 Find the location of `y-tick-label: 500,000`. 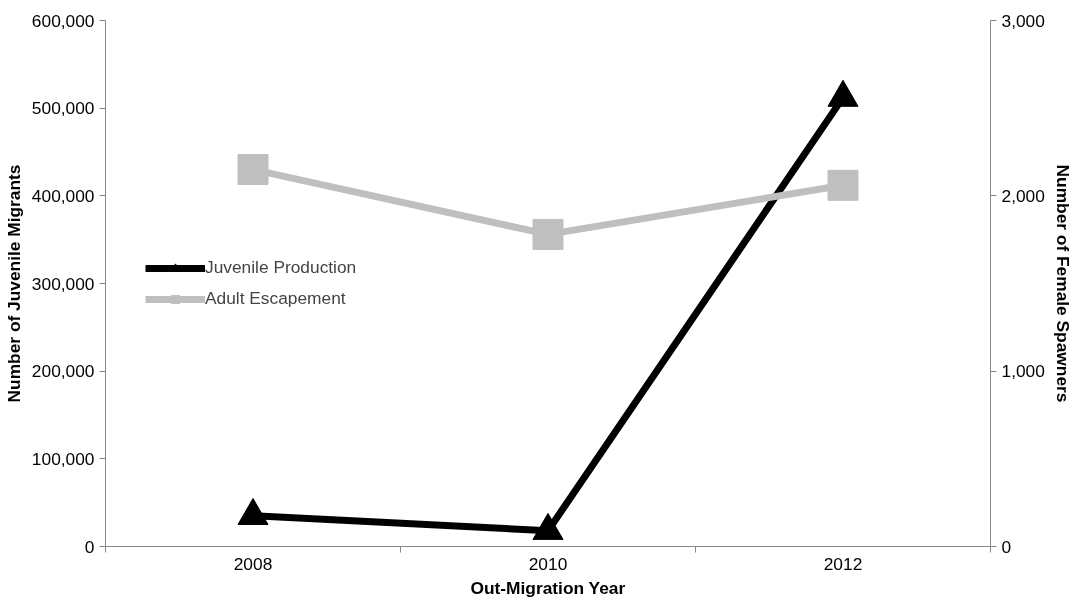

y-tick-label: 500,000 is located at coordinates (63, 108).